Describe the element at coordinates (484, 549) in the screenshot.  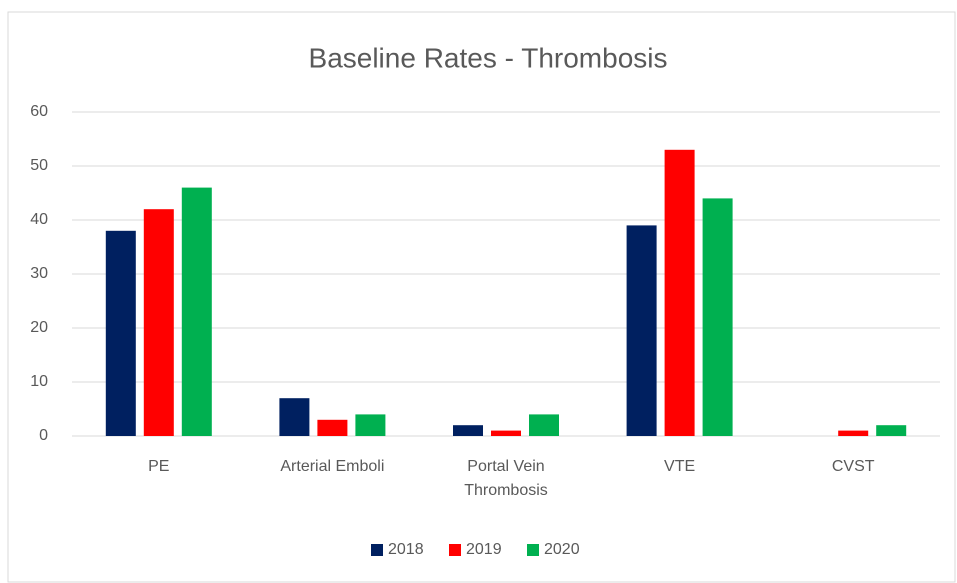
I see `legend-label: 2019` at that location.